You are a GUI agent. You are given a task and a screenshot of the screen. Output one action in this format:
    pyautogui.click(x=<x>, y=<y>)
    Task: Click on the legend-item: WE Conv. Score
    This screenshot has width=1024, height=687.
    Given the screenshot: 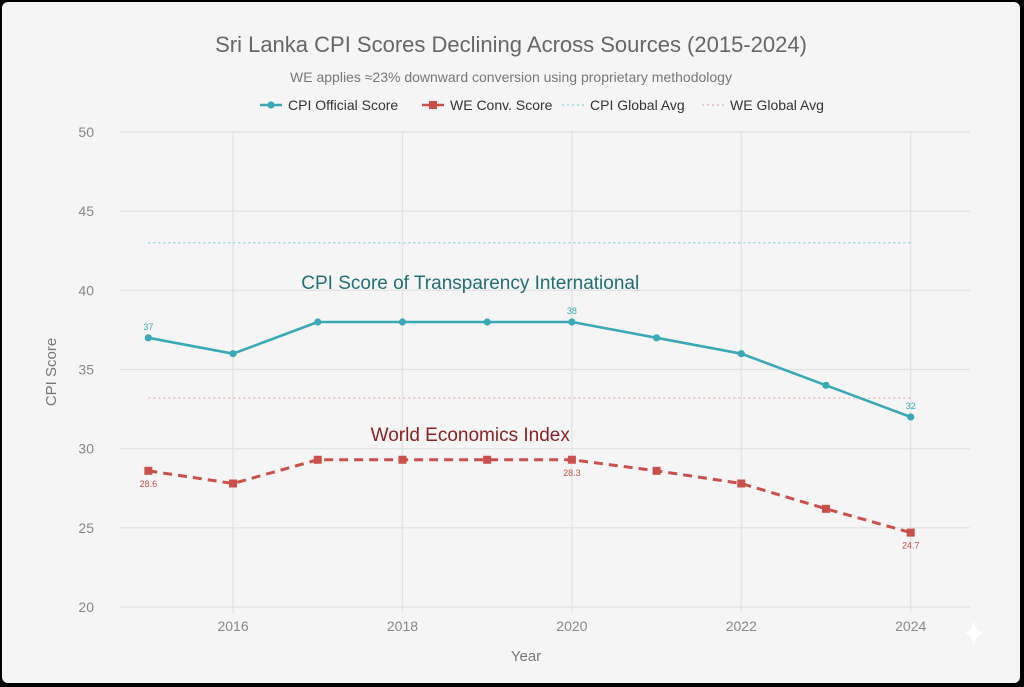 What is the action you would take?
    pyautogui.click(x=487, y=105)
    